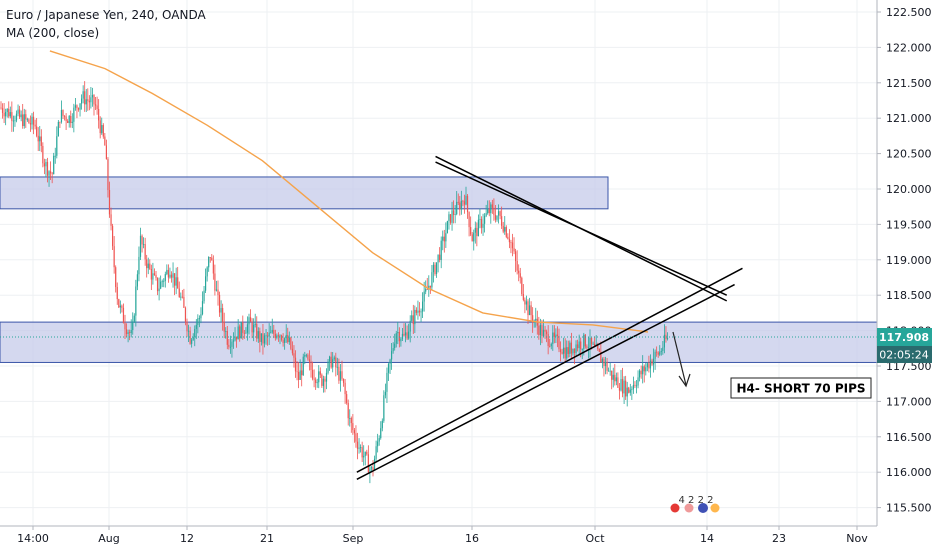 This screenshot has width=932, height=550. What do you see at coordinates (695, 504) in the screenshot?
I see `events-icon: 4 2 2 2` at bounding box center [695, 504].